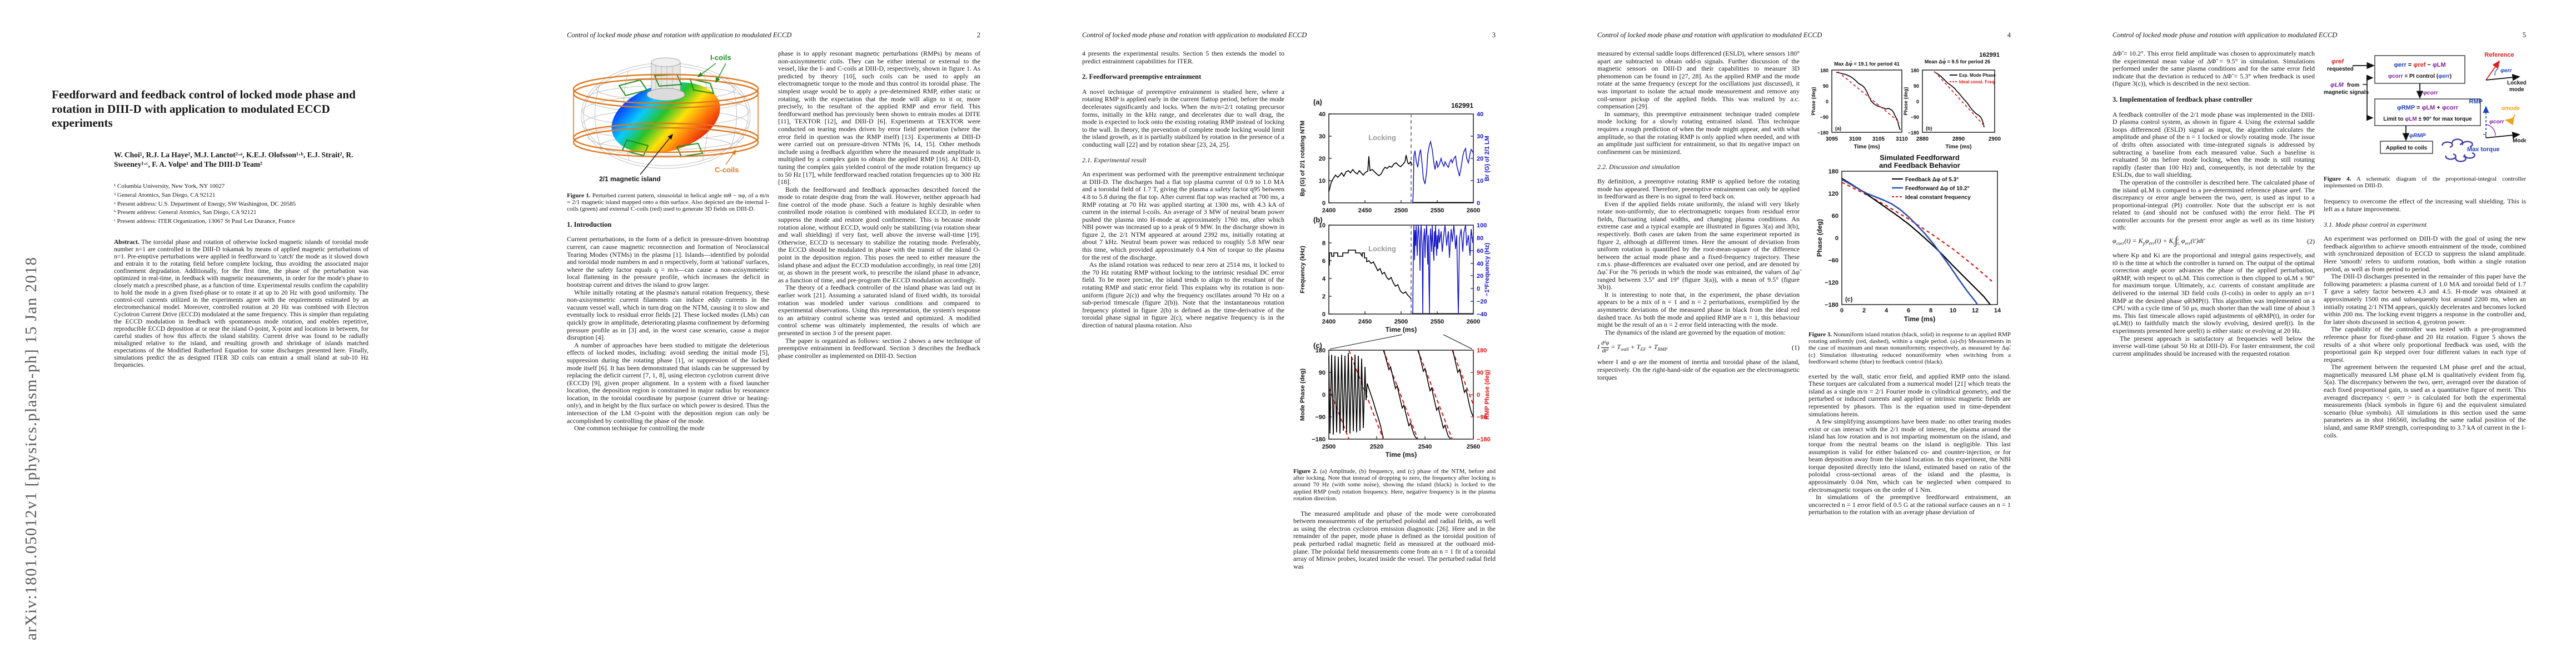 Image resolution: width=2576 pixels, height=667 pixels. What do you see at coordinates (2009, 35) in the screenshot?
I see `page-number: 4` at bounding box center [2009, 35].